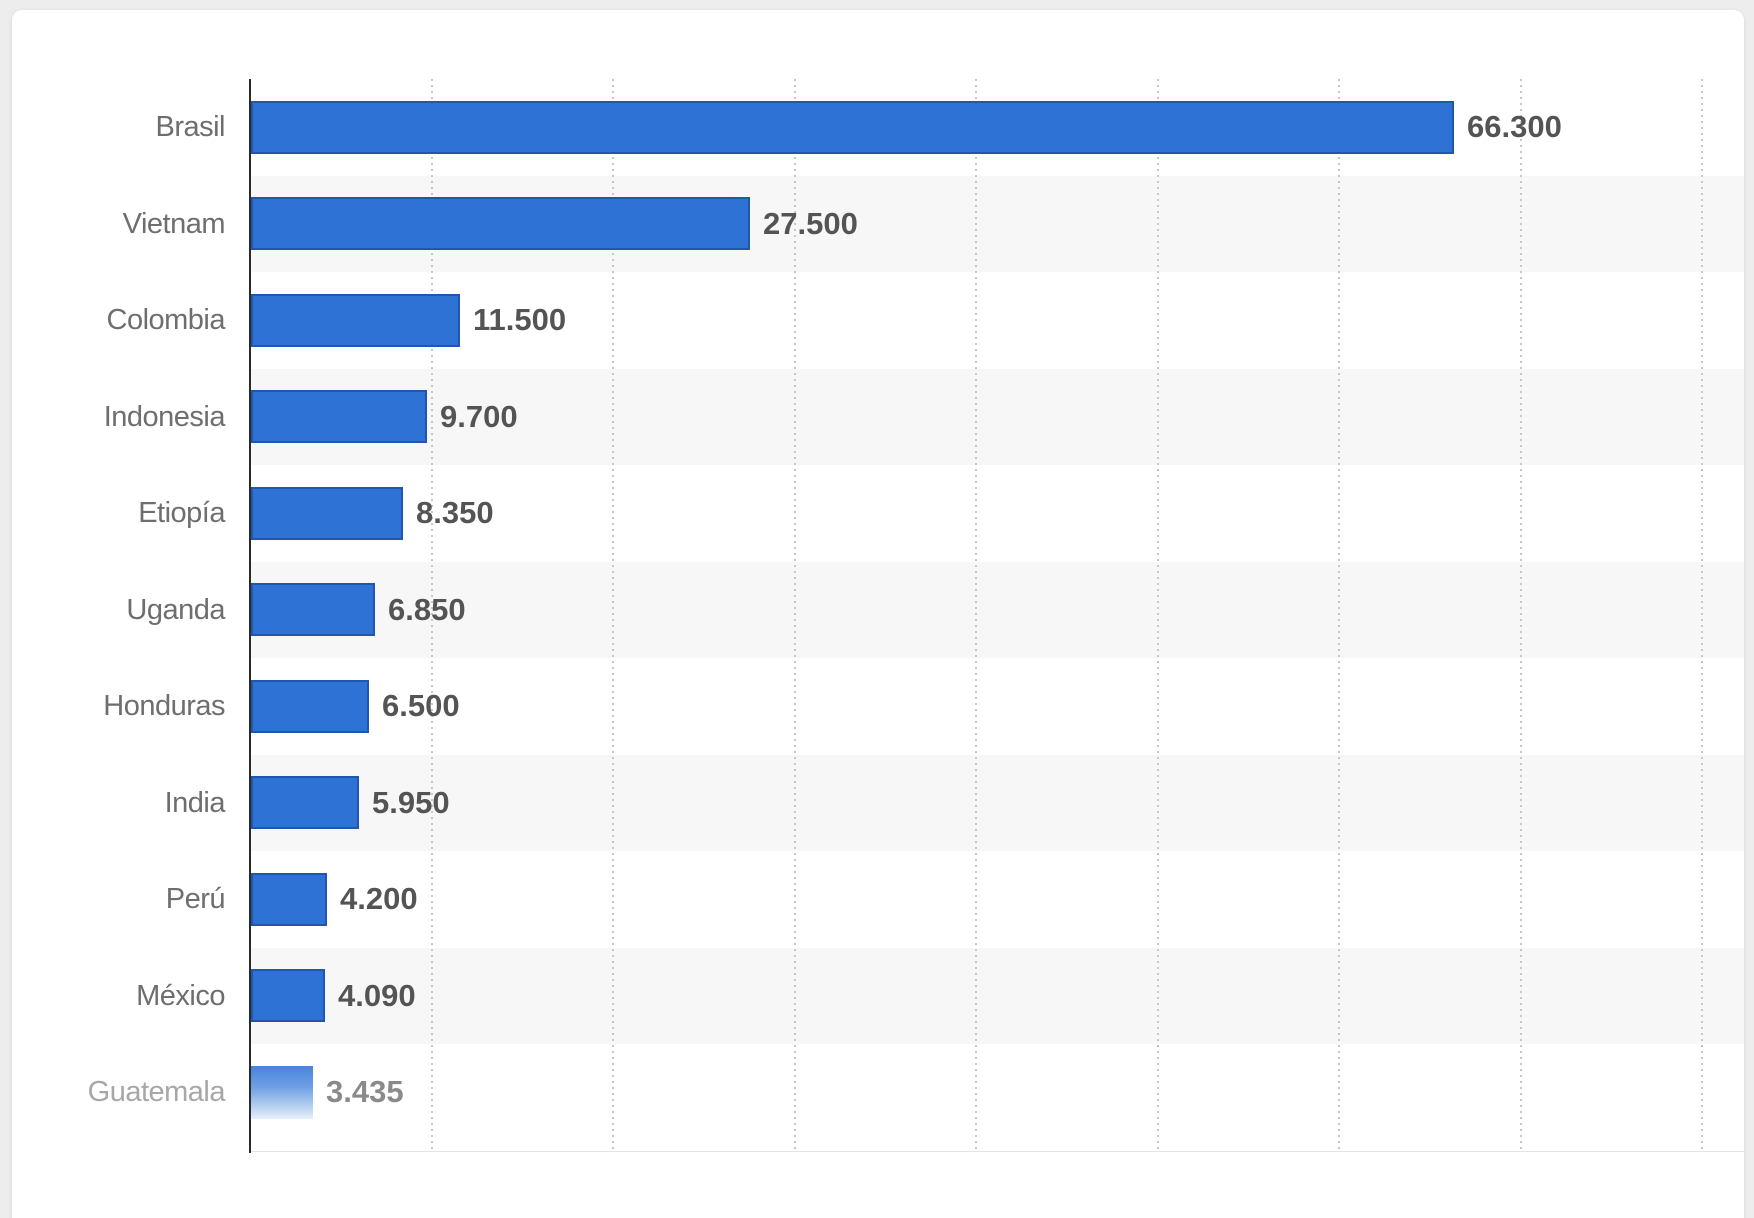 The width and height of the screenshot is (1754, 1218). What do you see at coordinates (174, 223) in the screenshot?
I see `category-label: Vietnam` at bounding box center [174, 223].